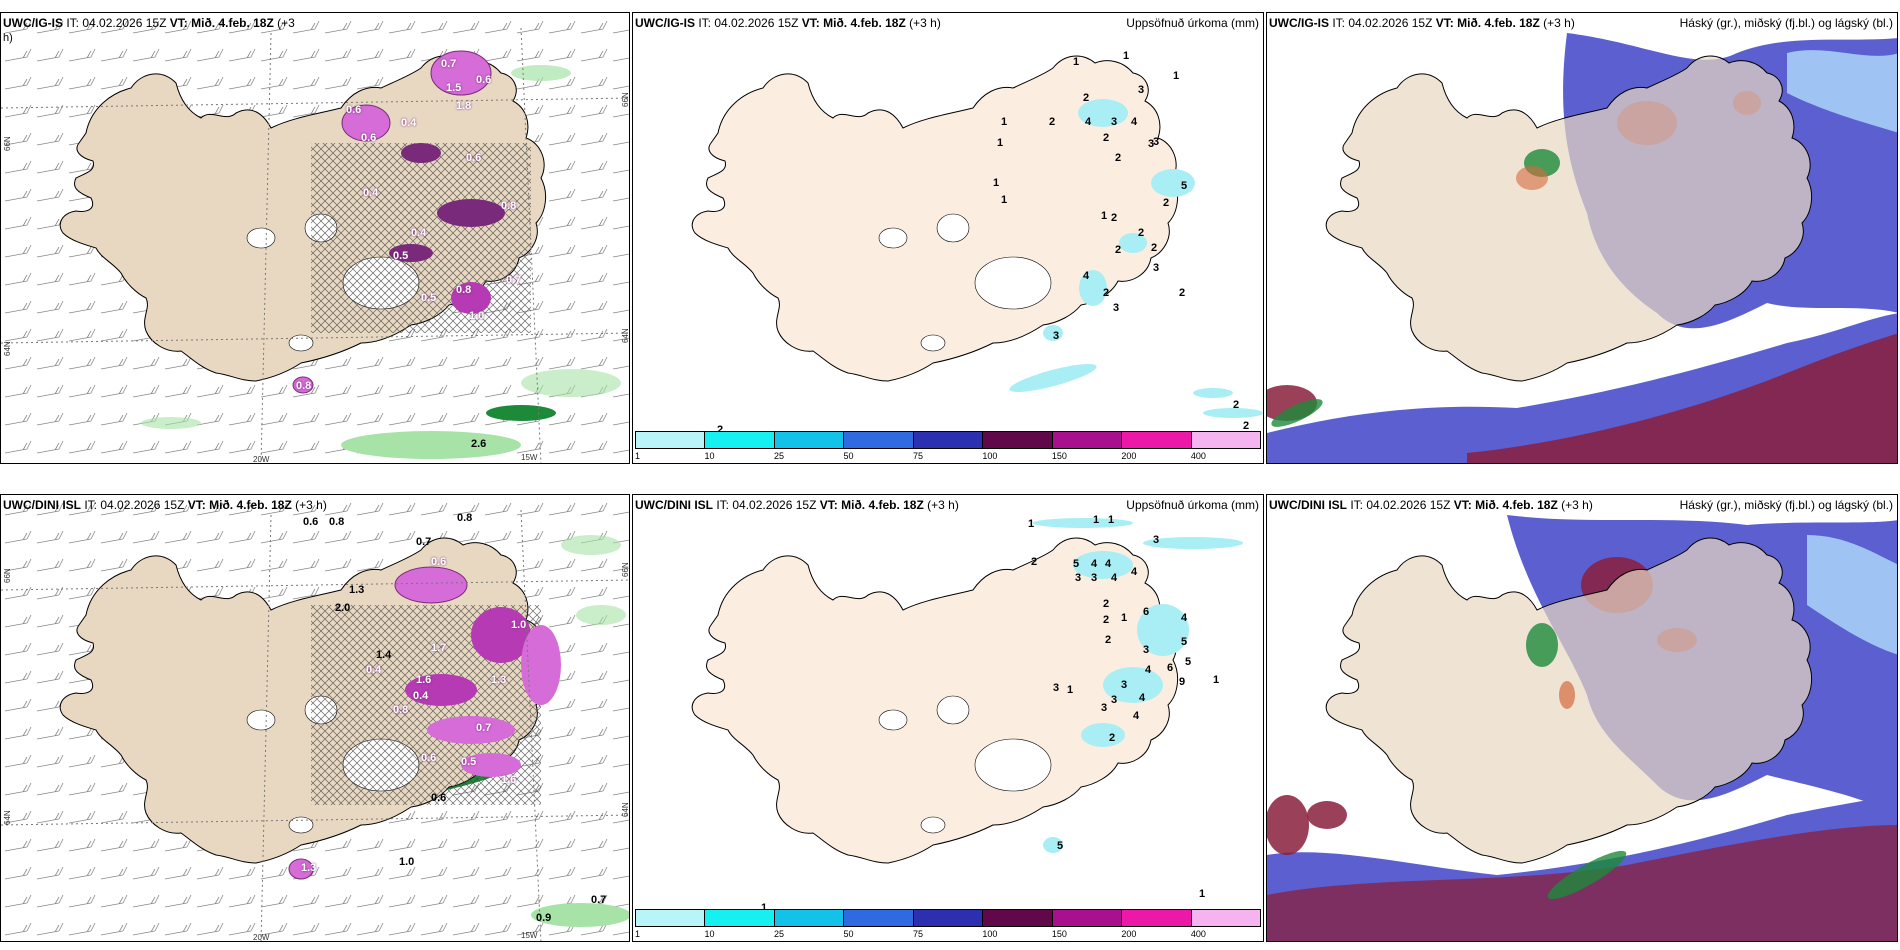 Image resolution: width=1900 pixels, height=950 pixels. Describe the element at coordinates (529, 935) in the screenshot. I see `lon-label: 15W` at that location.